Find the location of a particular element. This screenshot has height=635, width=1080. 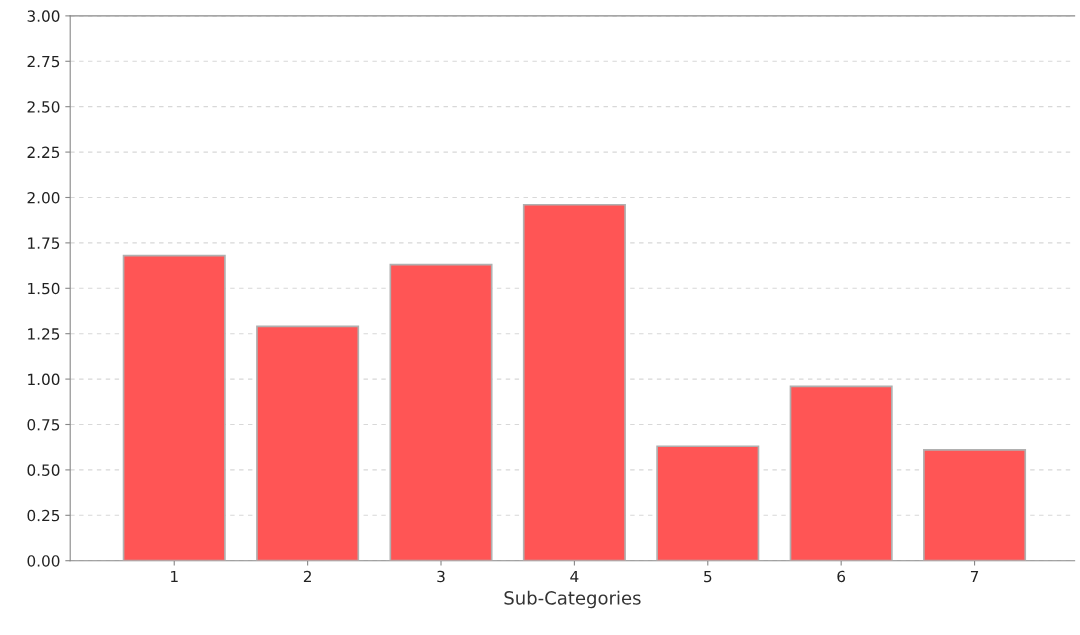

y-tick-label: 1.75 is located at coordinates (44, 243).